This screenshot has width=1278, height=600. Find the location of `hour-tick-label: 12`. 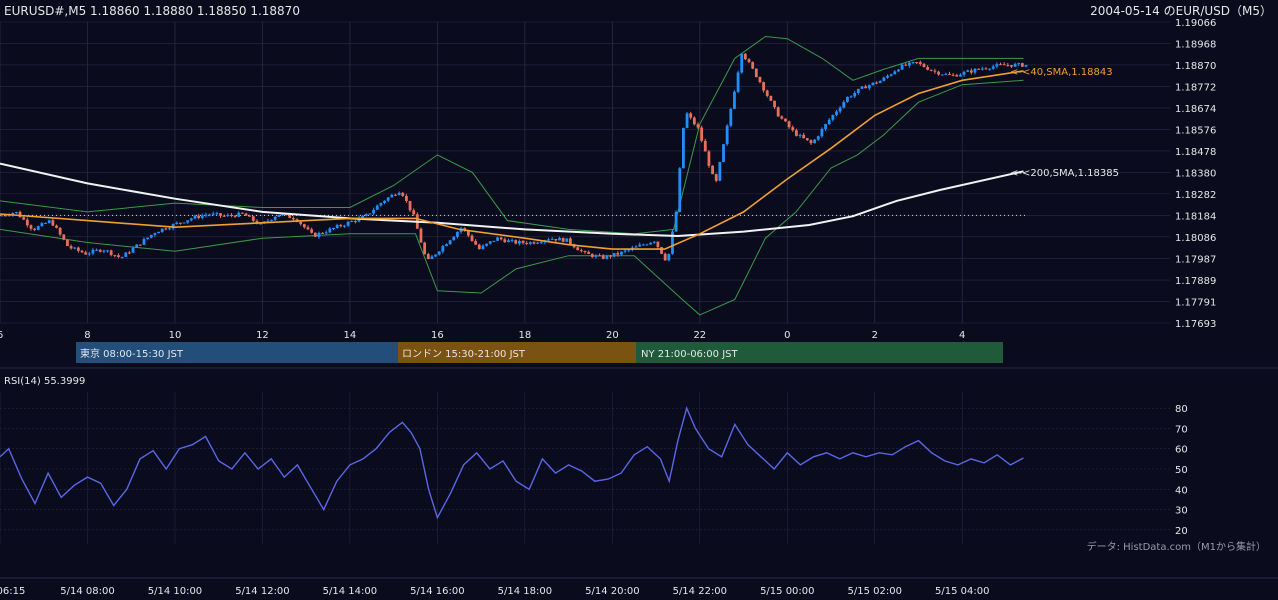

hour-tick-label: 12 is located at coordinates (262, 335).